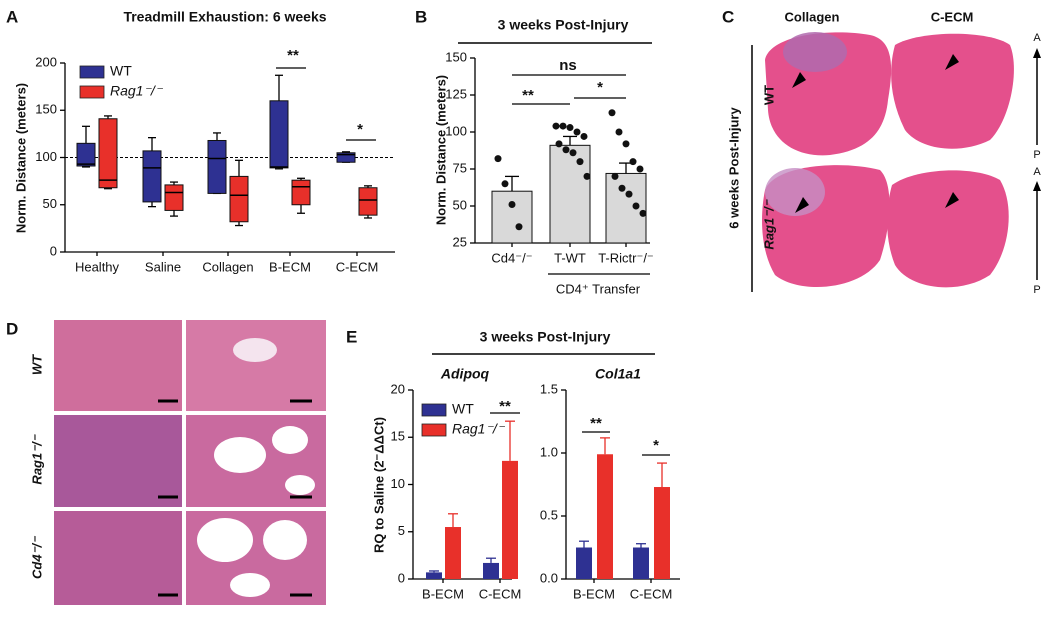 Image resolution: width=1050 pixels, height=619 pixels. What do you see at coordinates (728, 16) in the screenshot?
I see `panel-letter: C` at bounding box center [728, 16].